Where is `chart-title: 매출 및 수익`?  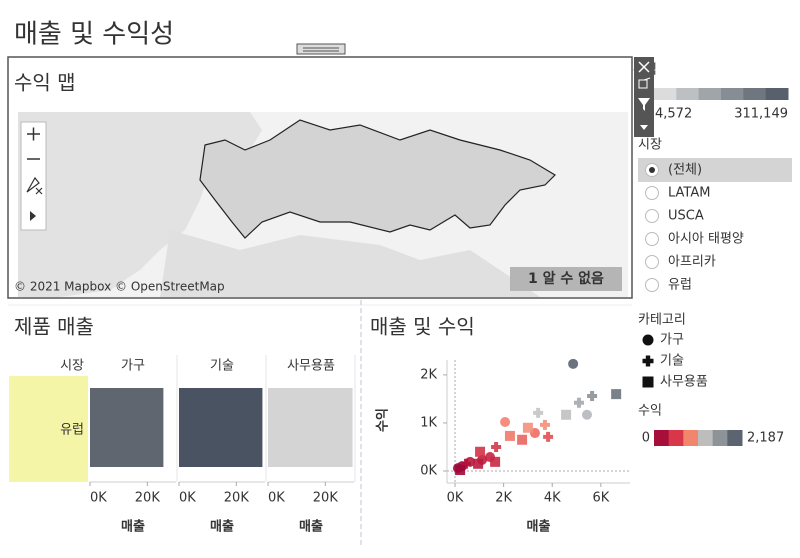 chart-title: 매출 및 수익 is located at coordinates (422, 327).